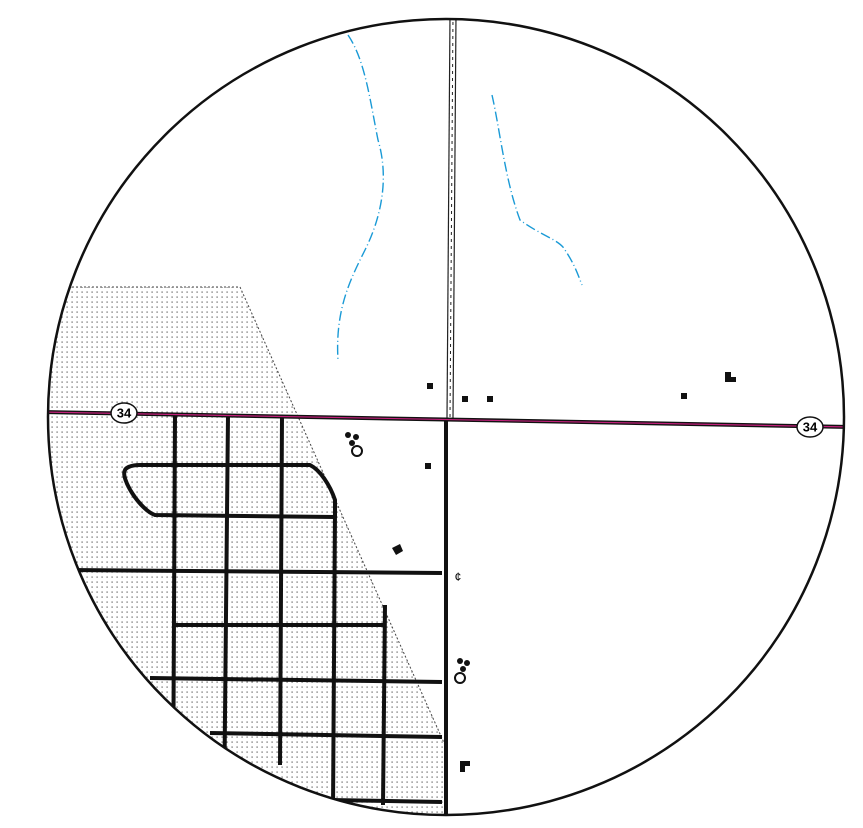 The height and width of the screenshot is (828, 863). I want to click on highway, so click(446, 419).